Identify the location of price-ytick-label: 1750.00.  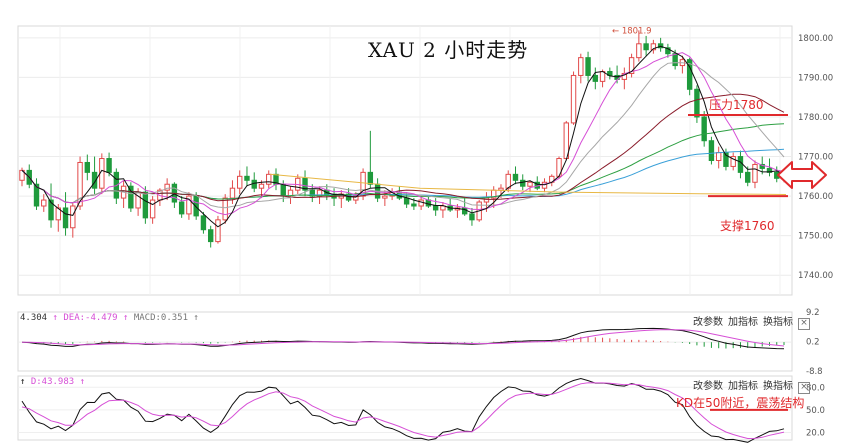
(815, 237).